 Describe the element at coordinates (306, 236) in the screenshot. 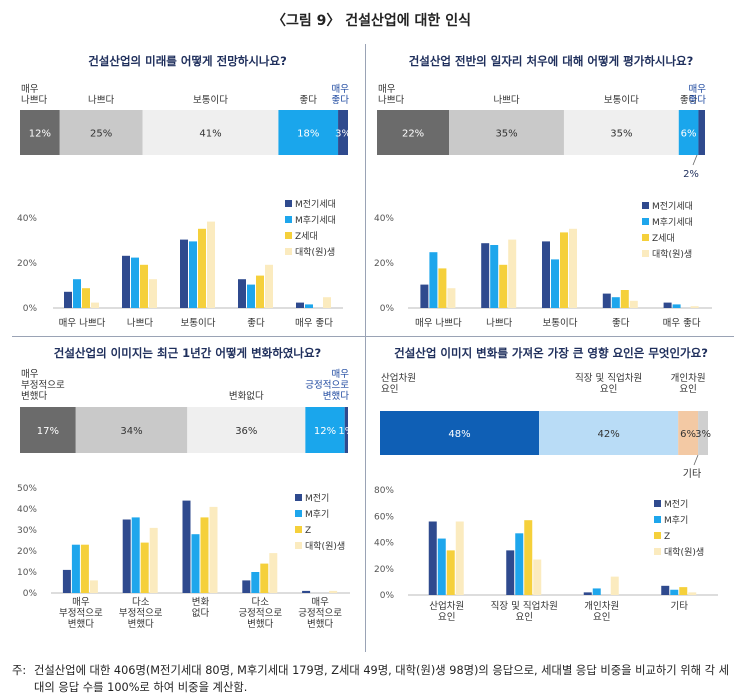

I see `legend-label: Z세대` at that location.